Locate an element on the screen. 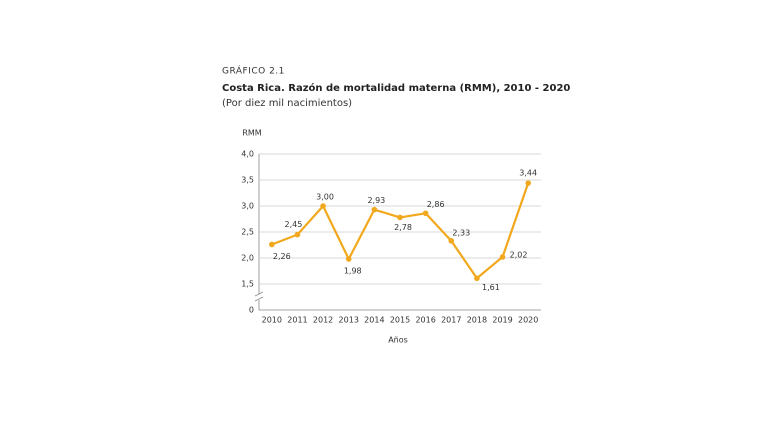 The width and height of the screenshot is (768, 432). x-tick-label: 2014 is located at coordinates (374, 320).